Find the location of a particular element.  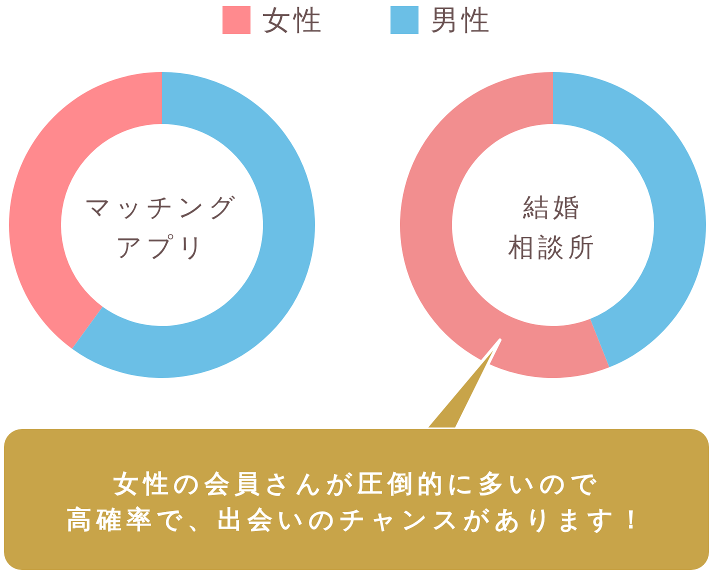

annotation: 女性の会員さんが圧倒的に多いので高確率で、出会いのチャンスがあります！ is located at coordinates (358, 502).